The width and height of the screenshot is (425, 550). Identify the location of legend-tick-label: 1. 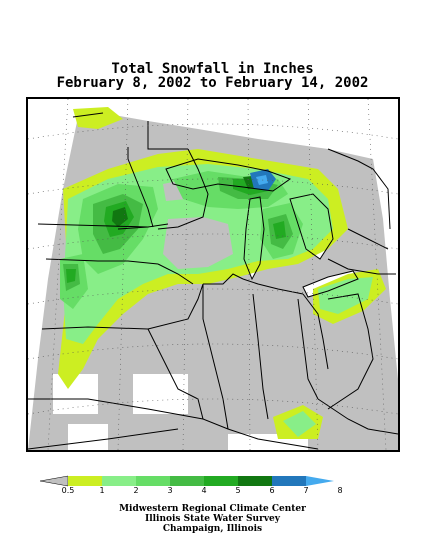
(102, 490).